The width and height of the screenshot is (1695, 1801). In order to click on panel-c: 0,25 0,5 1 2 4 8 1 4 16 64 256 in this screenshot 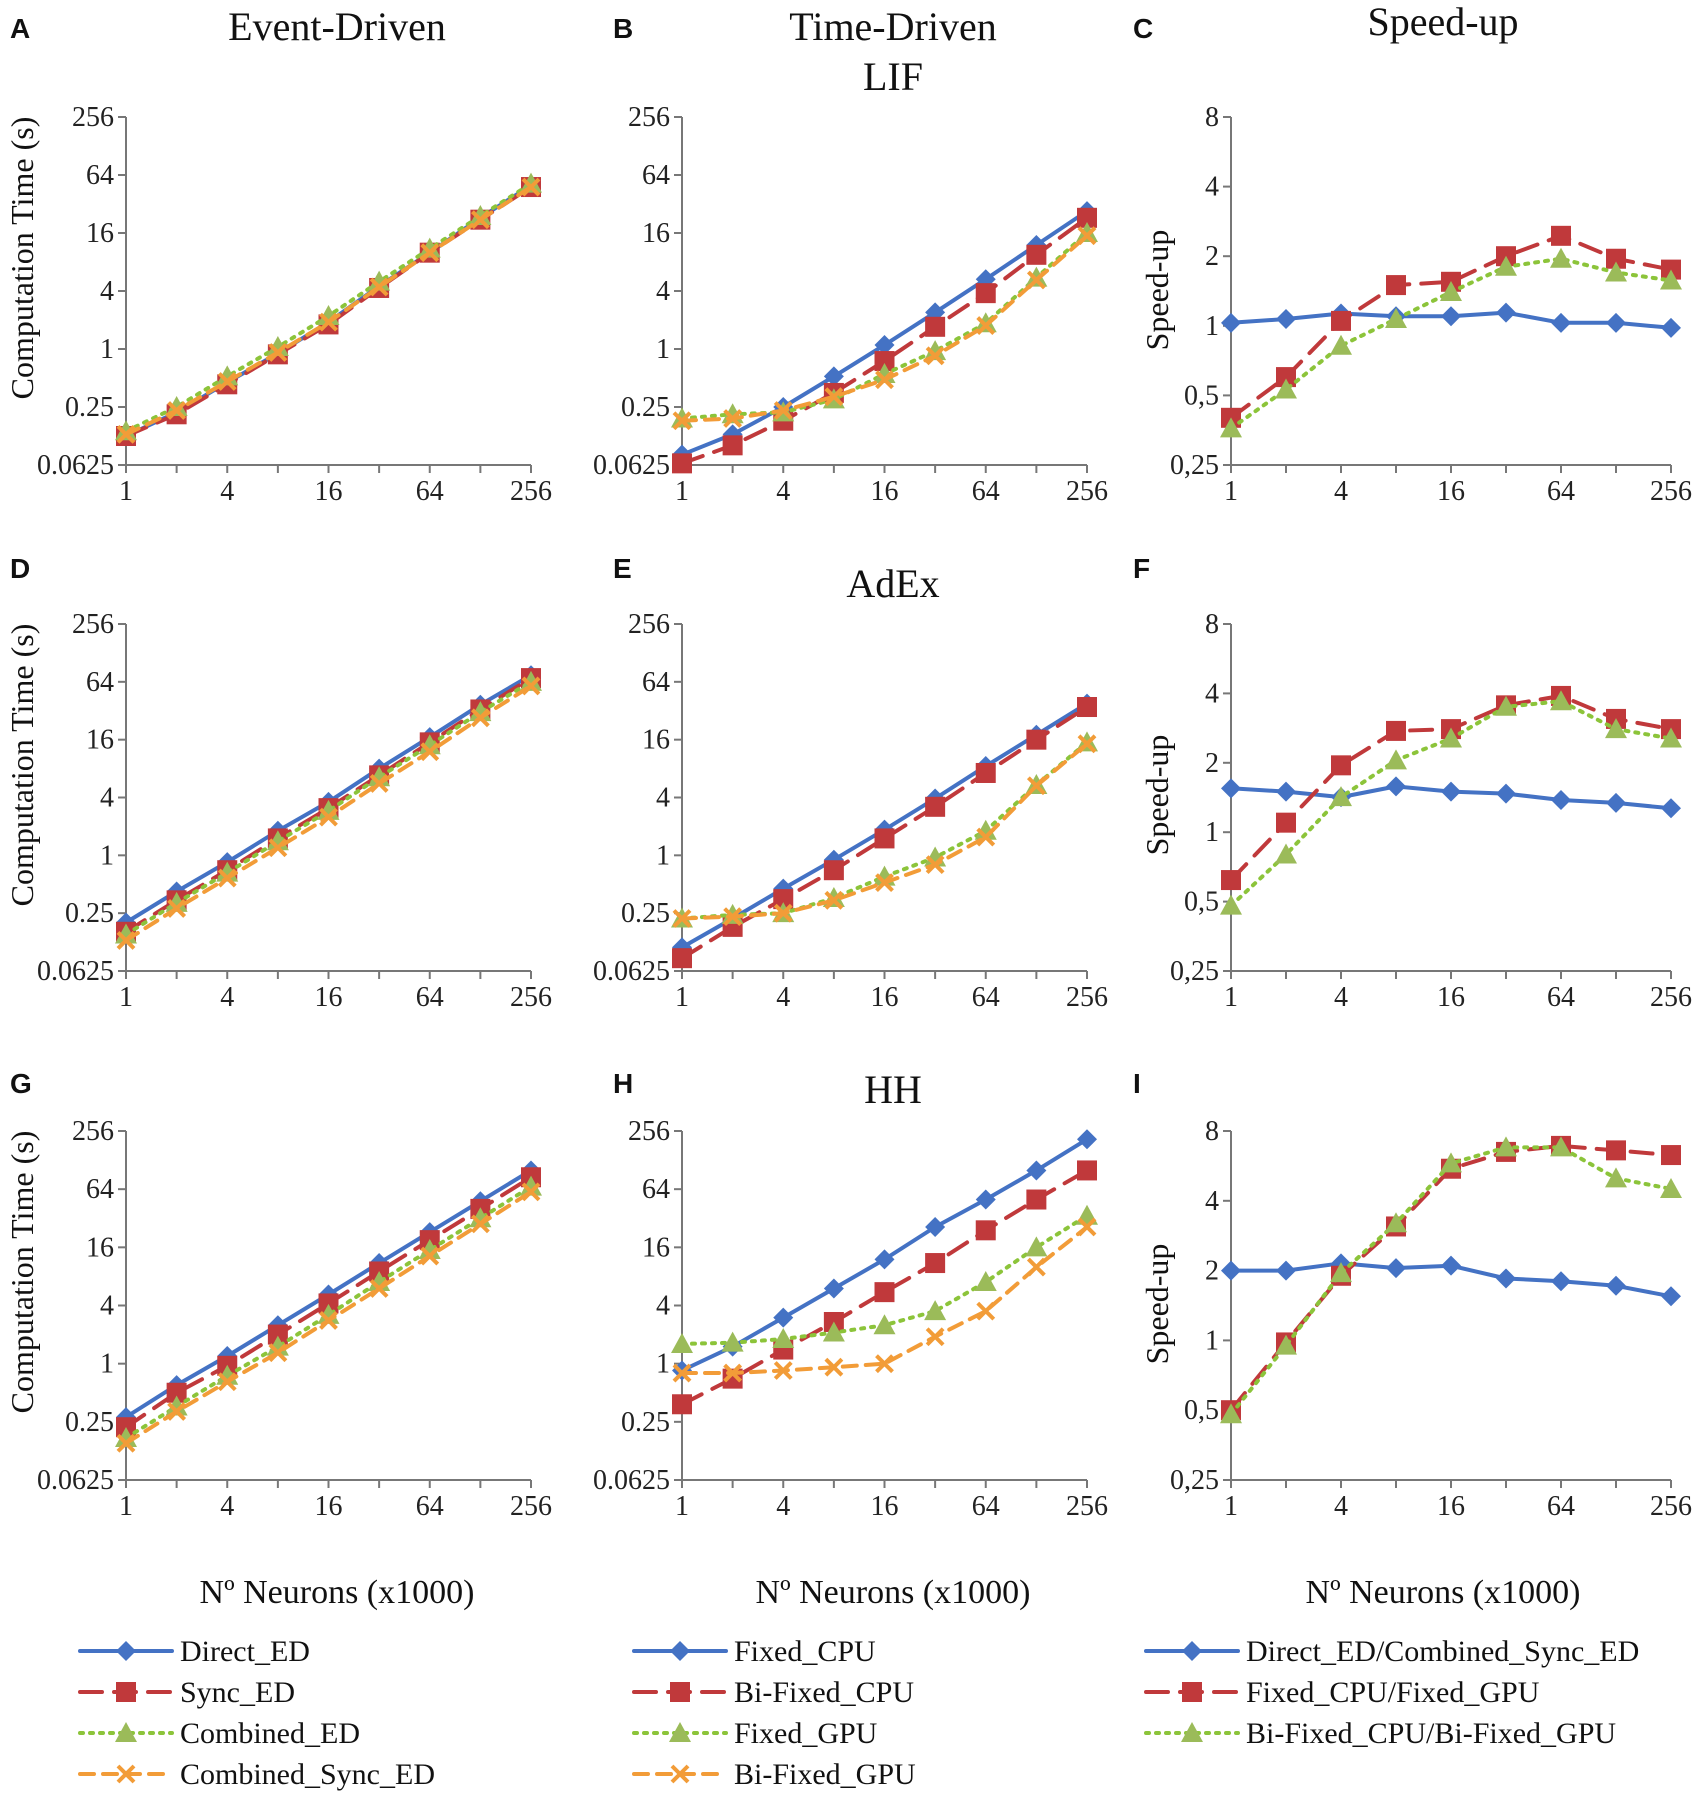, I will do `click(1431, 304)`.